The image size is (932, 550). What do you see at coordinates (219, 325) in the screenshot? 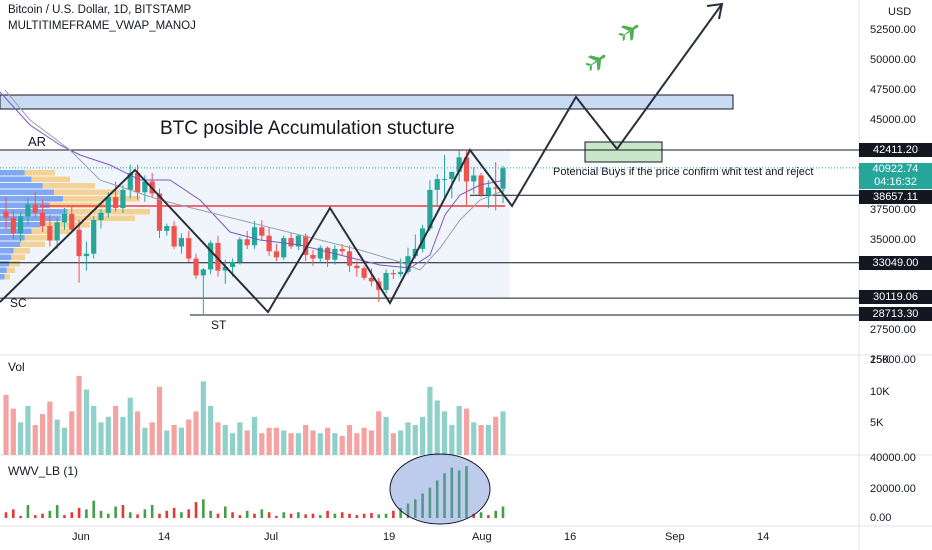
I see `st-label: ST` at bounding box center [219, 325].